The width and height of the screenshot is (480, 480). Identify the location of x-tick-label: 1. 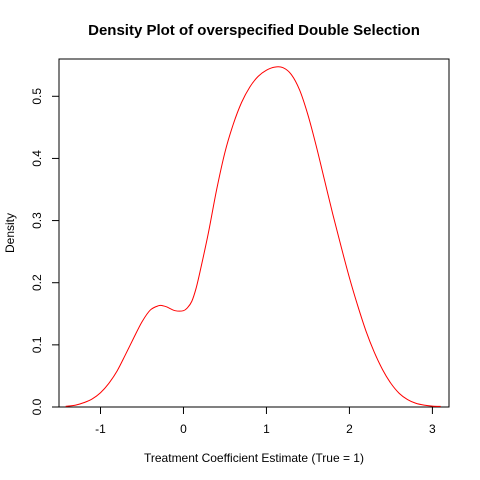
(266, 429).